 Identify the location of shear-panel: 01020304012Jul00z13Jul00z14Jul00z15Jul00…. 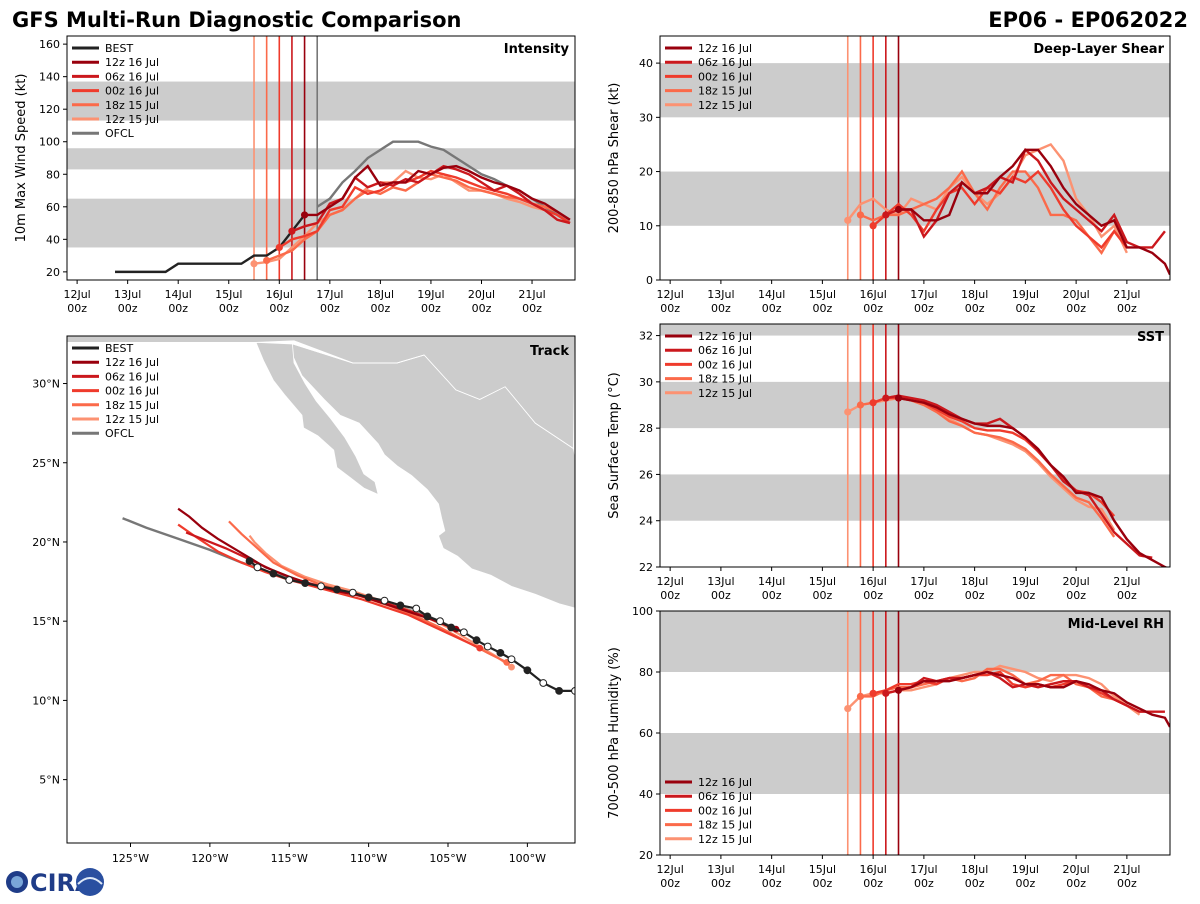
(889, 175).